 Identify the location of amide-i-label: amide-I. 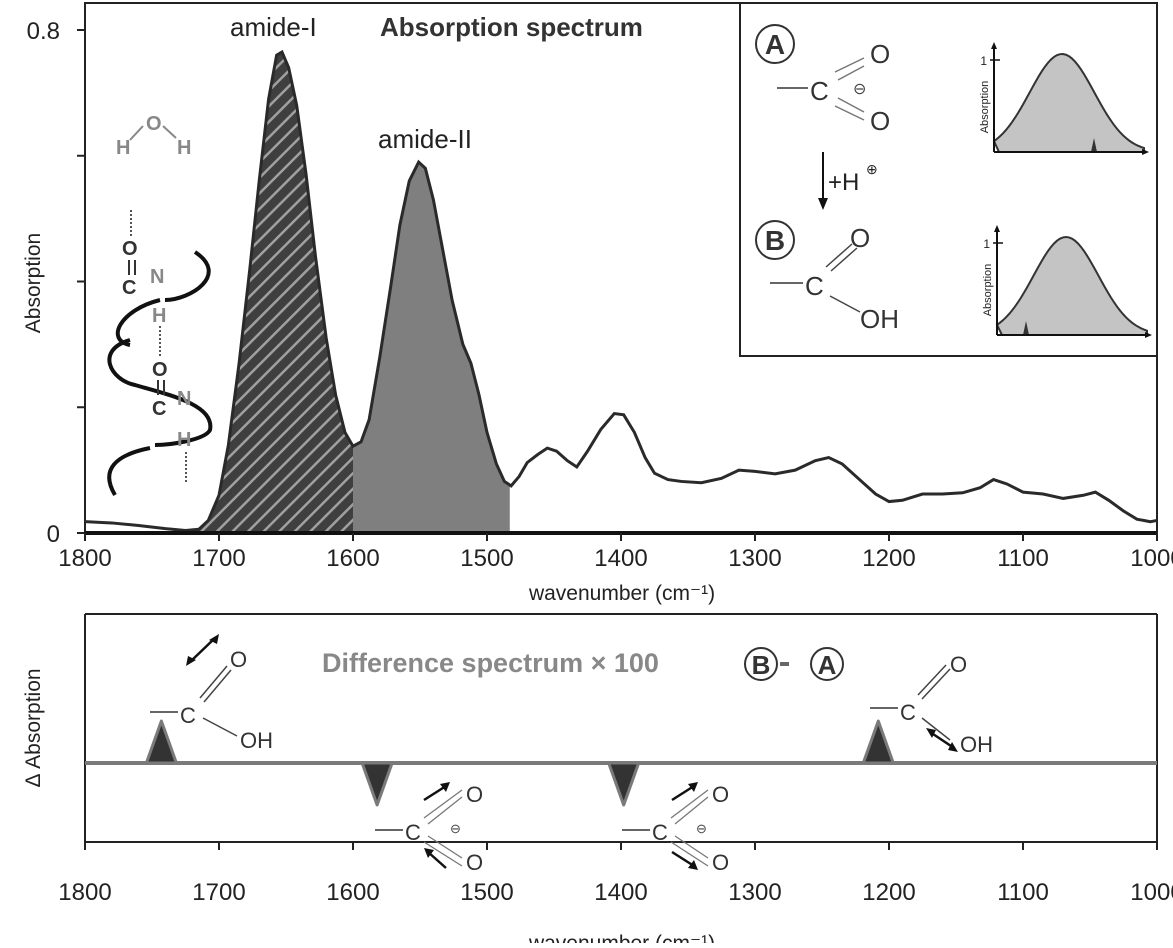
(273, 27).